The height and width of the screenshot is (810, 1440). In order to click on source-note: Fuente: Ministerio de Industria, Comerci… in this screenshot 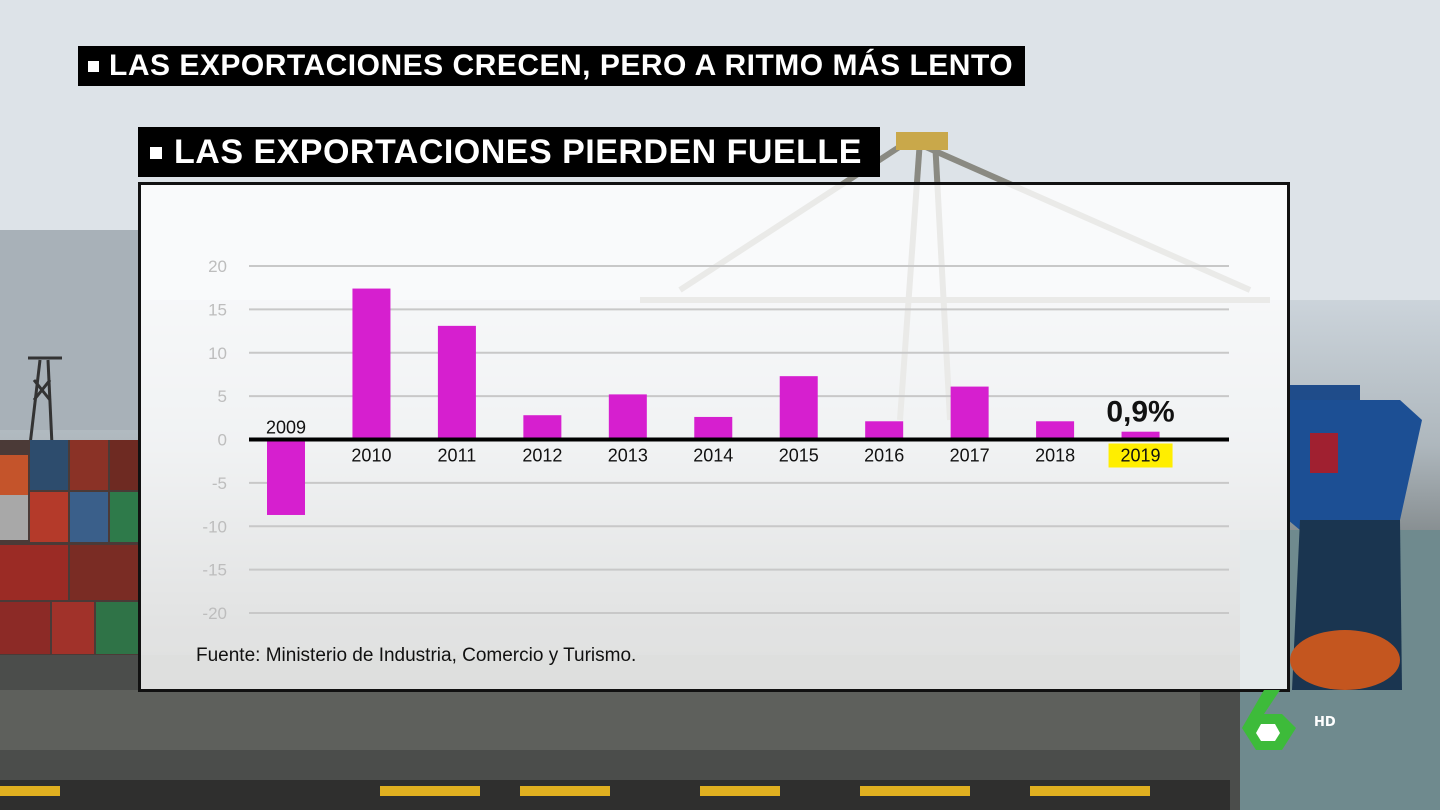, I will do `click(416, 655)`.